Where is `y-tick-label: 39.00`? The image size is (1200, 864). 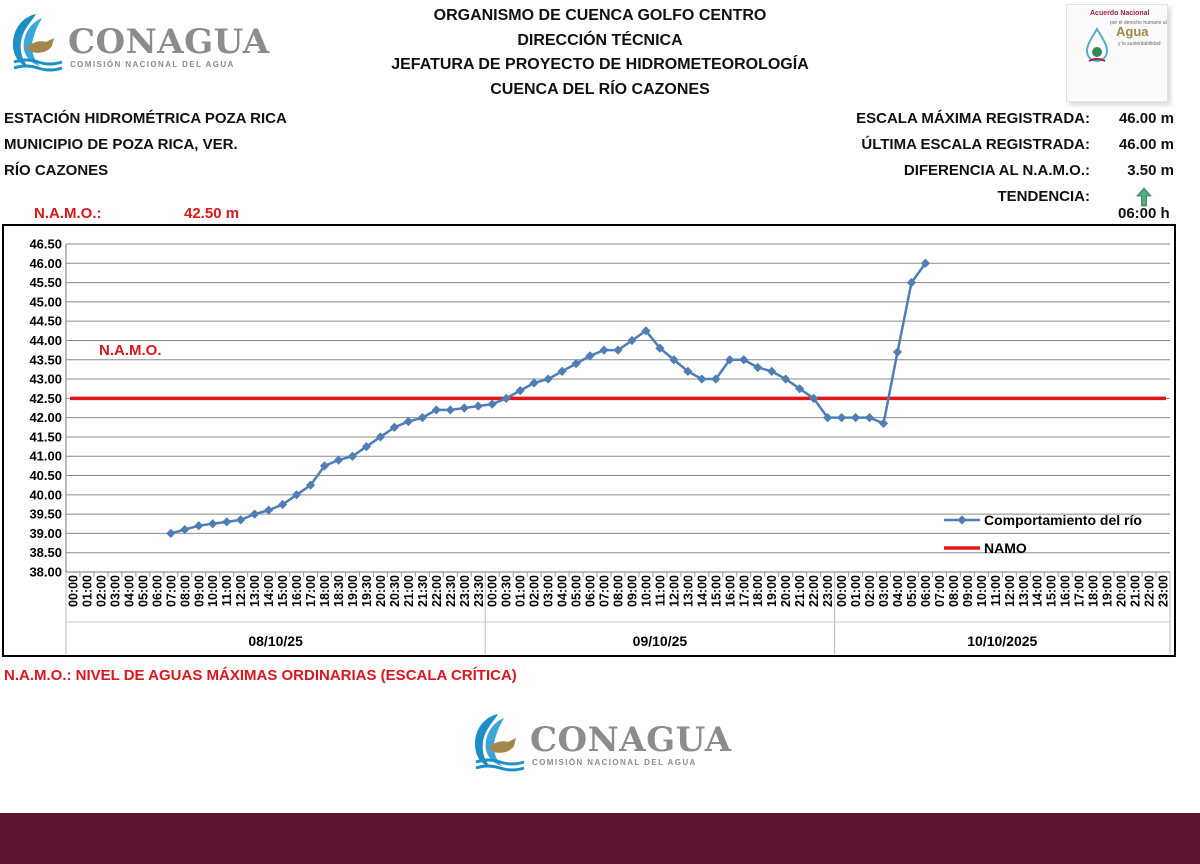
y-tick-label: 39.00 is located at coordinates (45, 533).